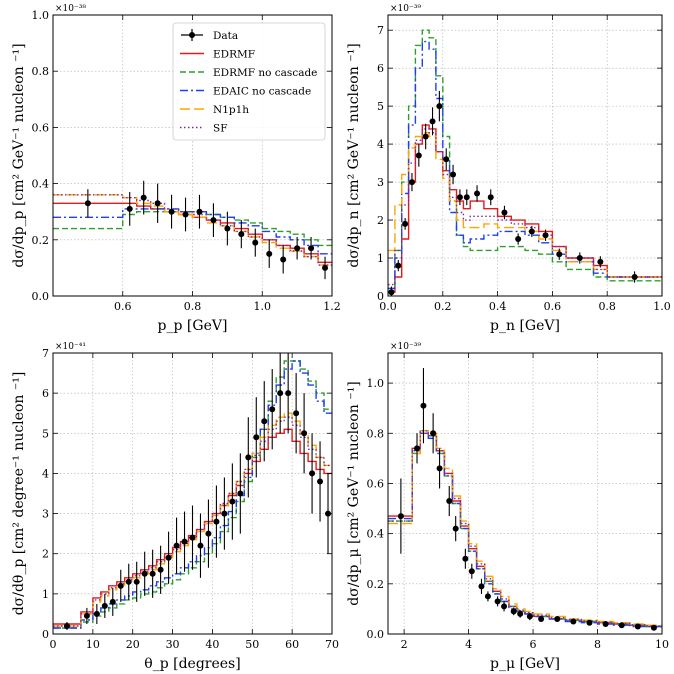 The height and width of the screenshot is (674, 674). I want to click on y-tick-label: 5, so click(45, 433).